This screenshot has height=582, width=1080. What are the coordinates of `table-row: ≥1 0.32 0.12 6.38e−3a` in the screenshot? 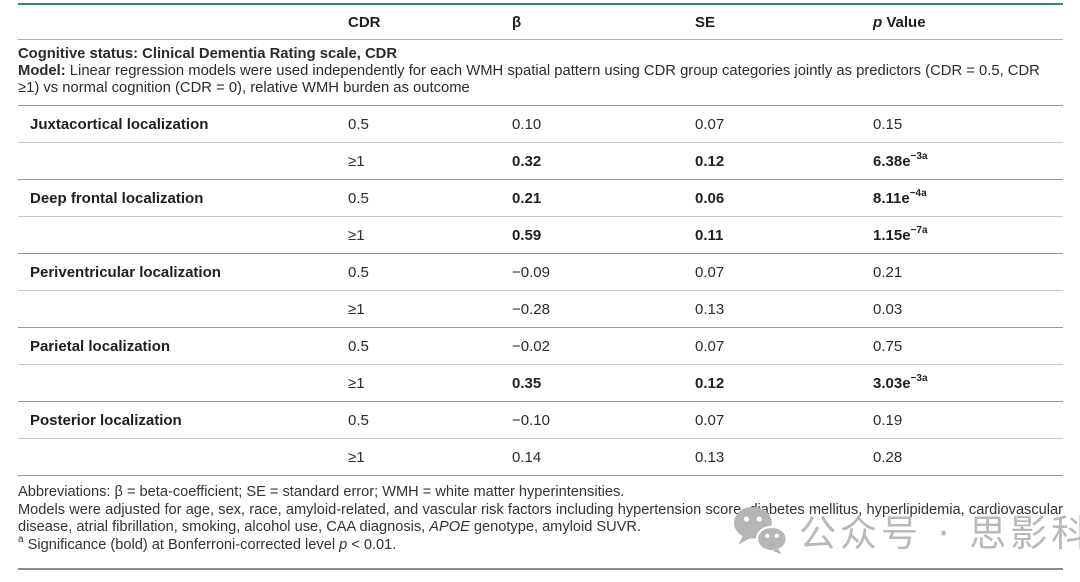 It's located at (540, 162).